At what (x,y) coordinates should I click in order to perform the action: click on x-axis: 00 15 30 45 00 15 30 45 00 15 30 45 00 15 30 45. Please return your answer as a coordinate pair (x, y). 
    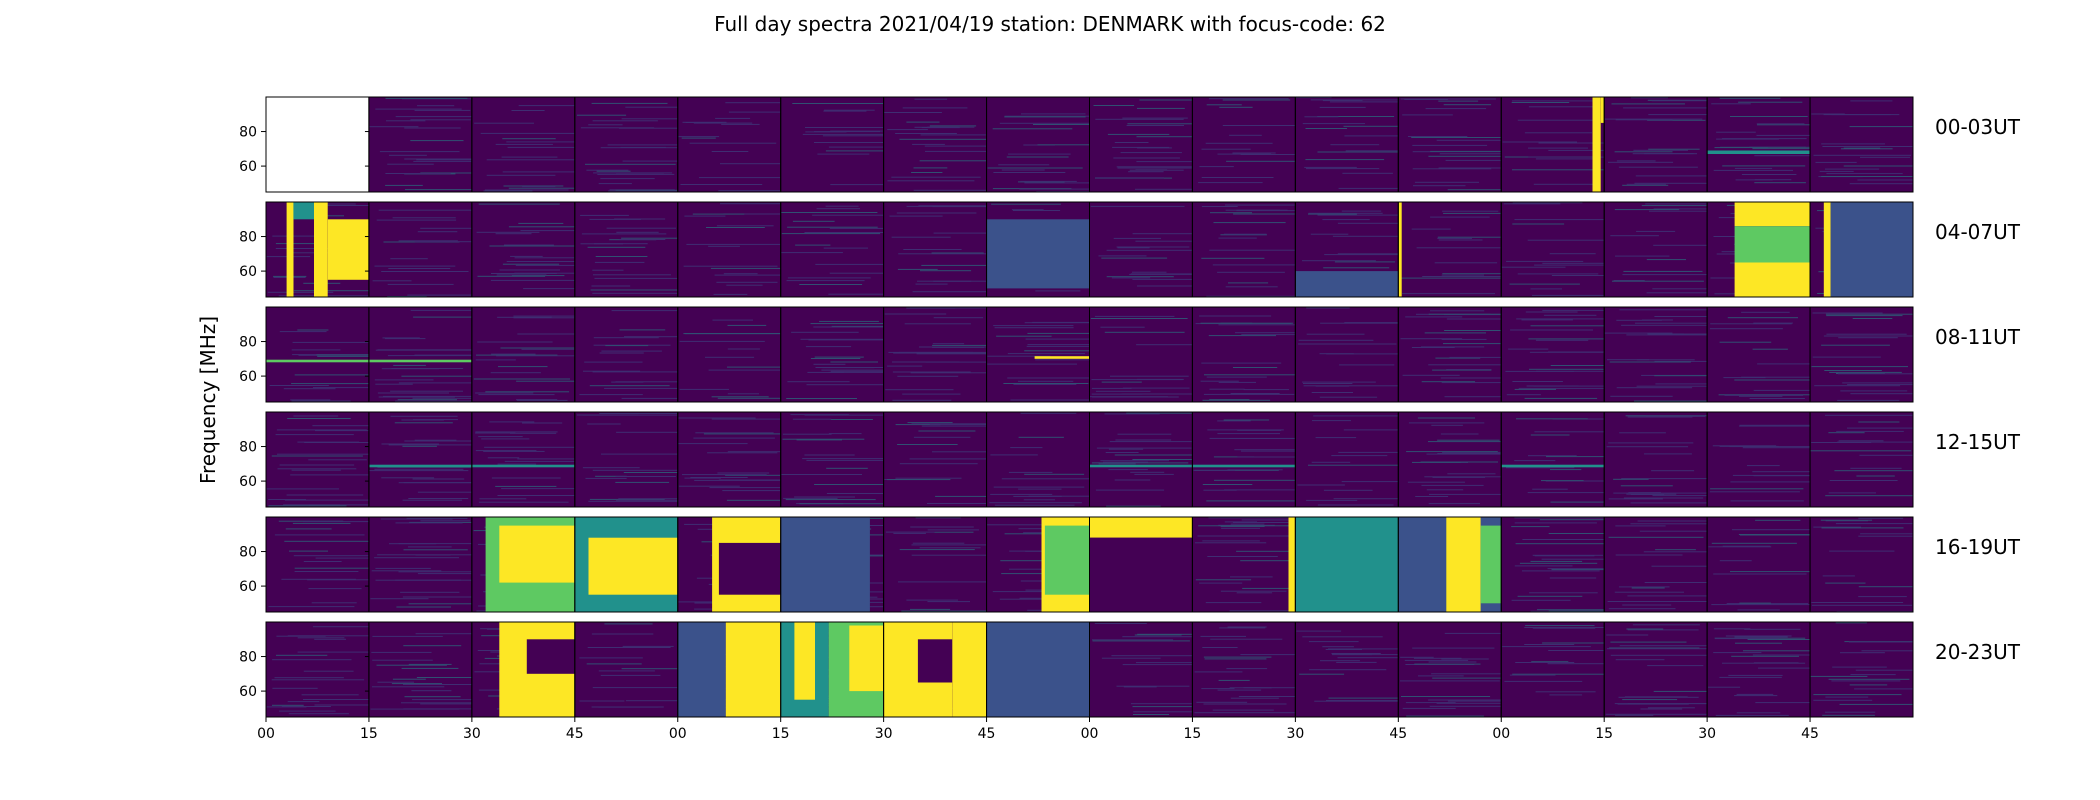
    Looking at the image, I should click on (1038, 729).